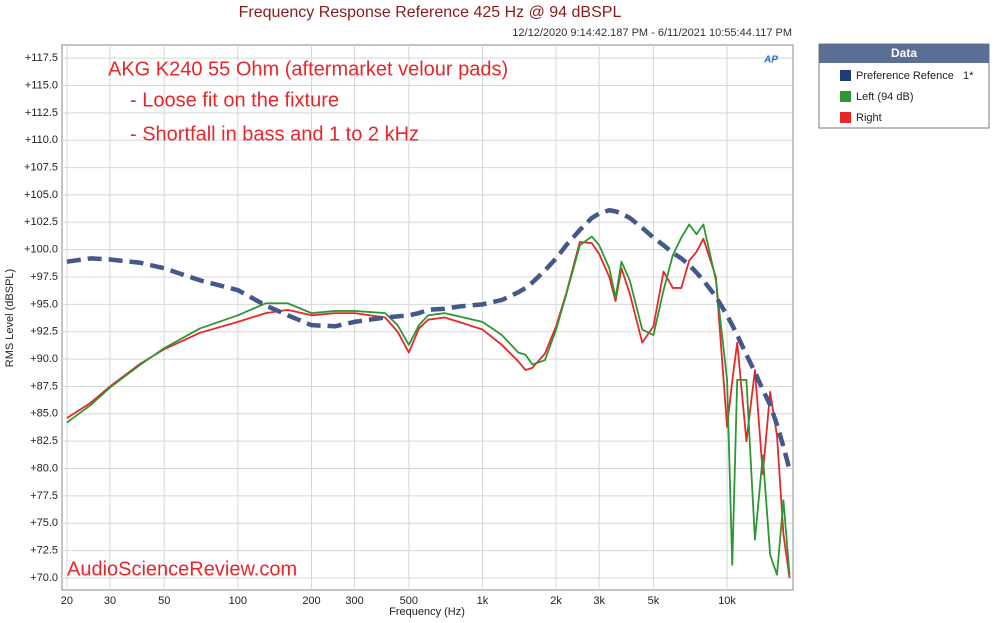 Image resolution: width=995 pixels, height=623 pixels. Describe the element at coordinates (427, 612) in the screenshot. I see `x-axis-label: Frequency (Hz)` at that location.